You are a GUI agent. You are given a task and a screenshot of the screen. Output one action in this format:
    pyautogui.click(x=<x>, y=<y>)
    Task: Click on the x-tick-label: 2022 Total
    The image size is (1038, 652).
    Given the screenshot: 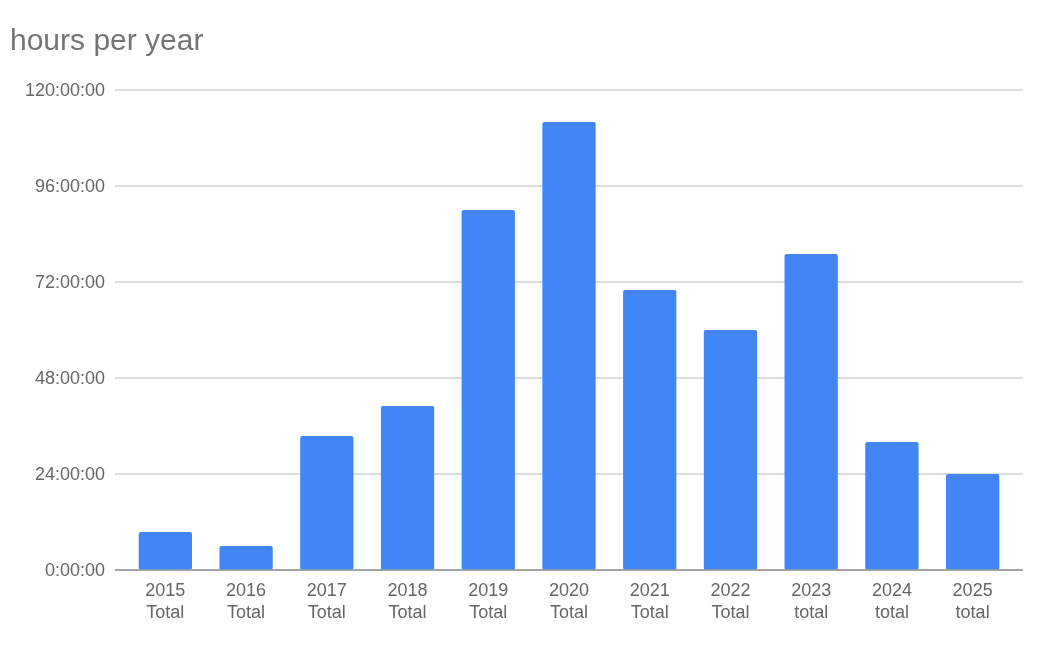 What is the action you would take?
    pyautogui.click(x=730, y=601)
    